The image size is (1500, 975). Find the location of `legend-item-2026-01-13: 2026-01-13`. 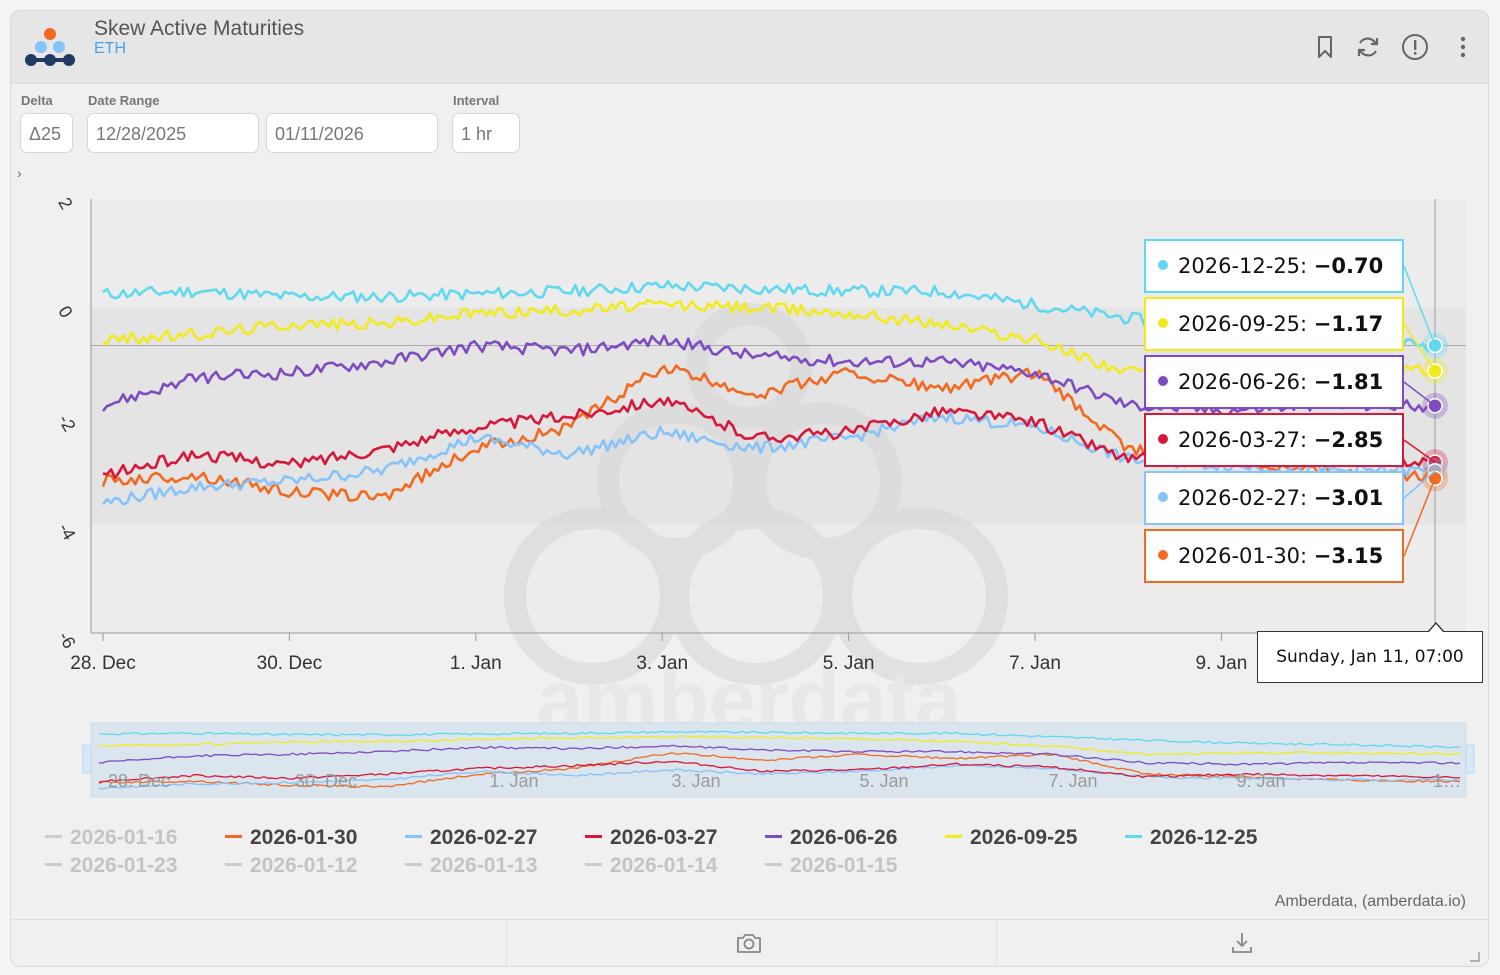

legend-item-2026-01-13: 2026-01-13 is located at coordinates (471, 866).